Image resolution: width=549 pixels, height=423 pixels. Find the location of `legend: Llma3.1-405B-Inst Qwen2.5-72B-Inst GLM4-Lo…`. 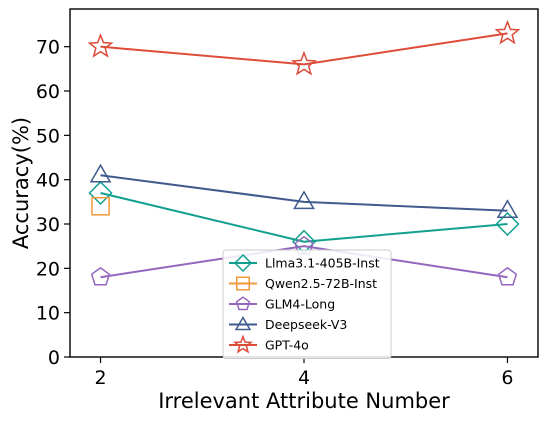

legend: Llma3.1-405B-Inst Qwen2.5-72B-Inst GLM4-Lo… is located at coordinates (307, 304).